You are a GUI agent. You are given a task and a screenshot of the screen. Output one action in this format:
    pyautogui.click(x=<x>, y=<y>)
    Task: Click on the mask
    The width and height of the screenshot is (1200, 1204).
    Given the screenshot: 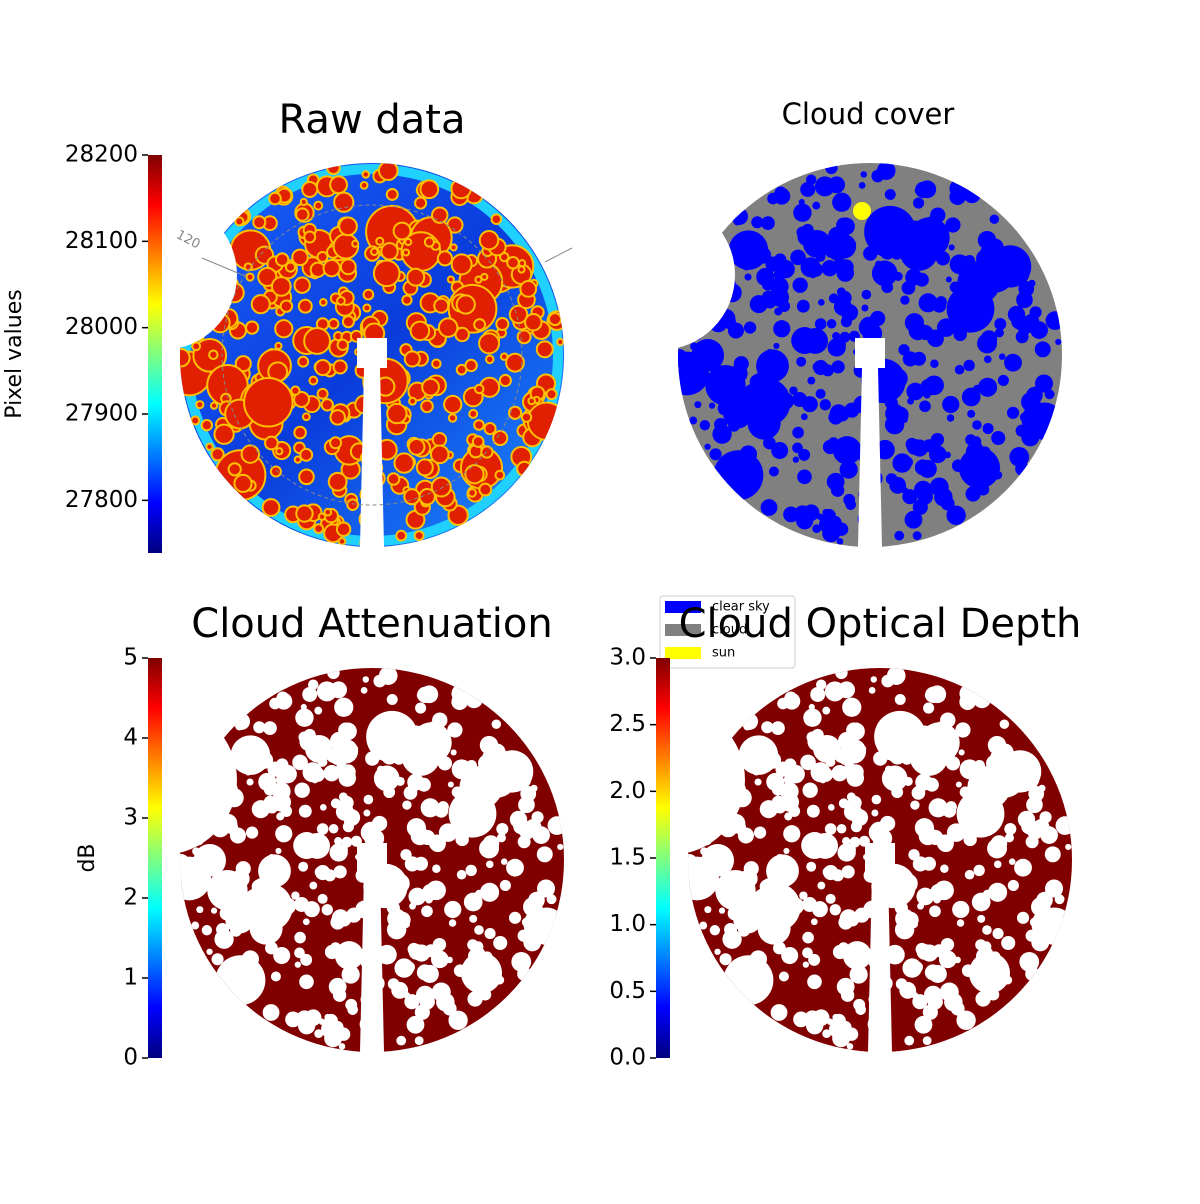 What is the action you would take?
    pyautogui.click(x=660, y=275)
    